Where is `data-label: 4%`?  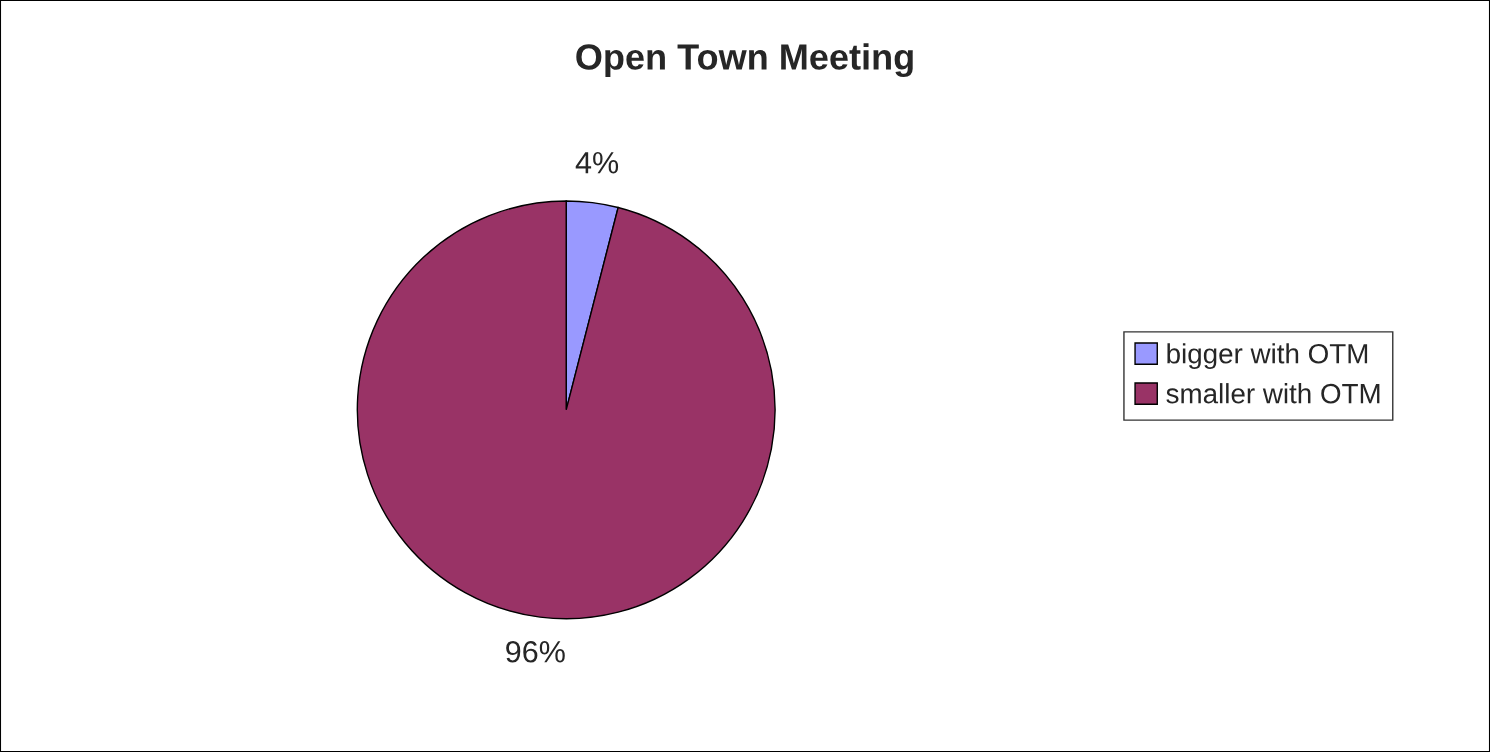 data-label: 4% is located at coordinates (597, 162).